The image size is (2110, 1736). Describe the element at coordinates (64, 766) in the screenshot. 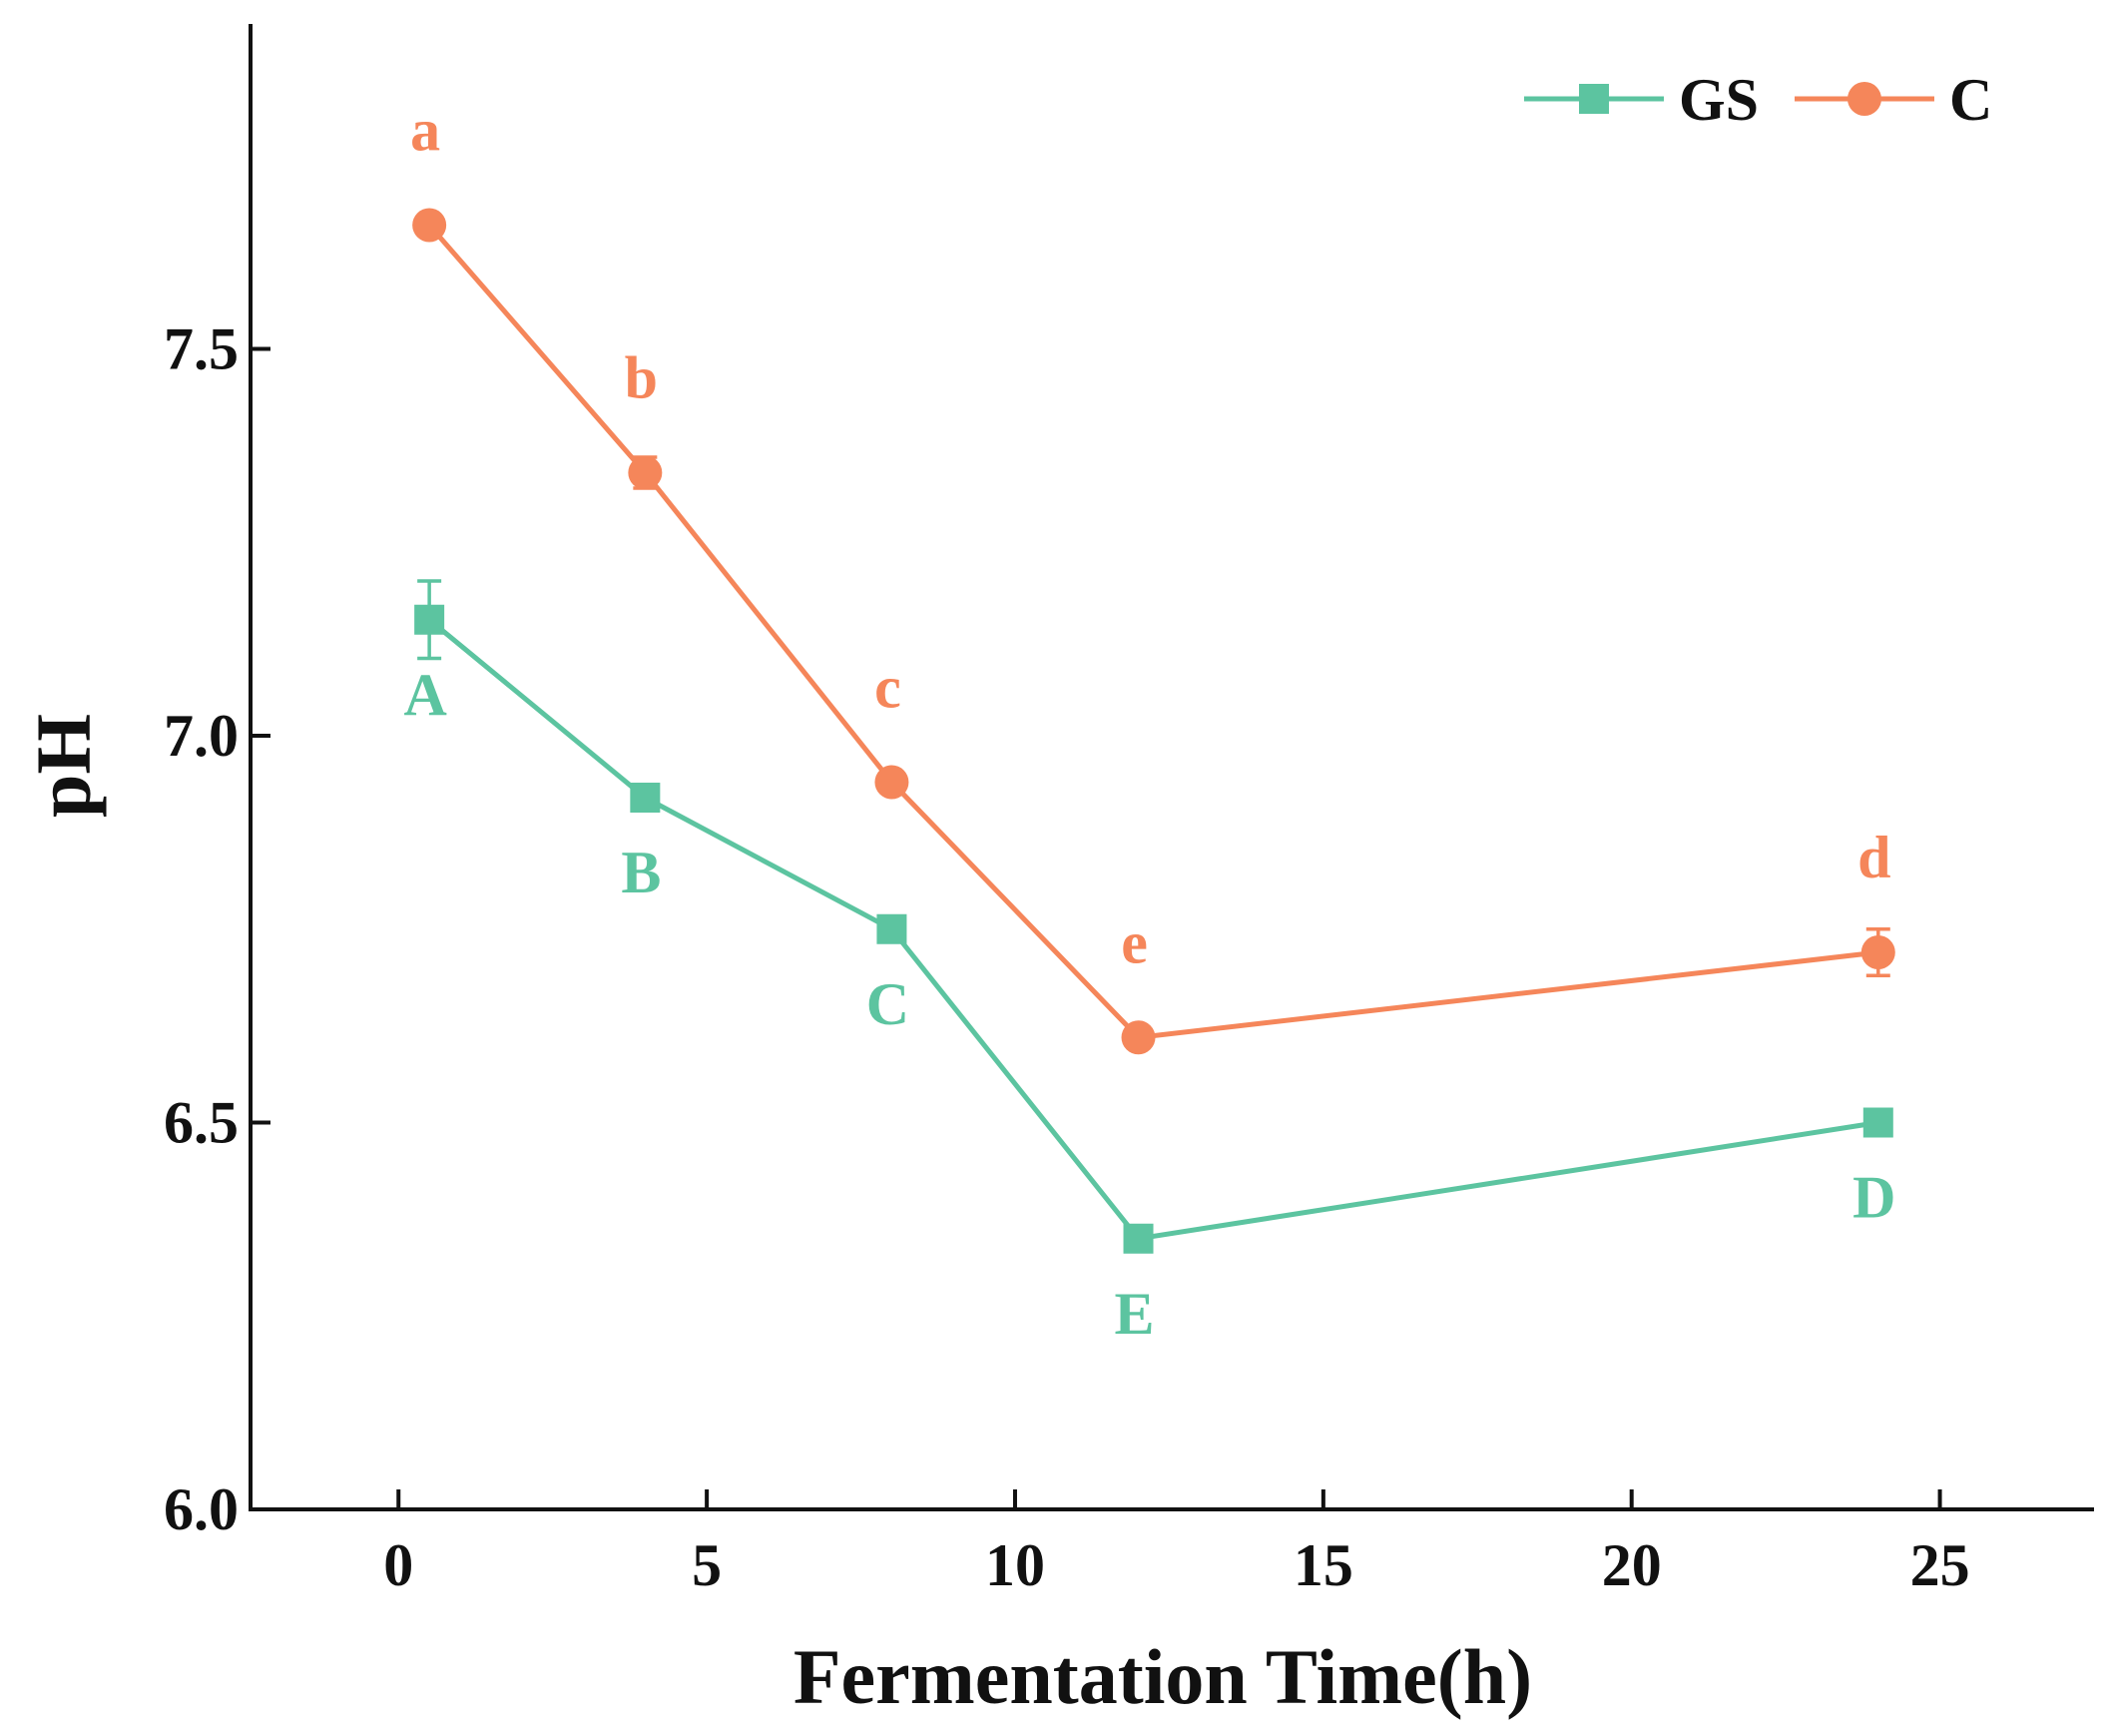

I see `y-axis-label: pH` at that location.